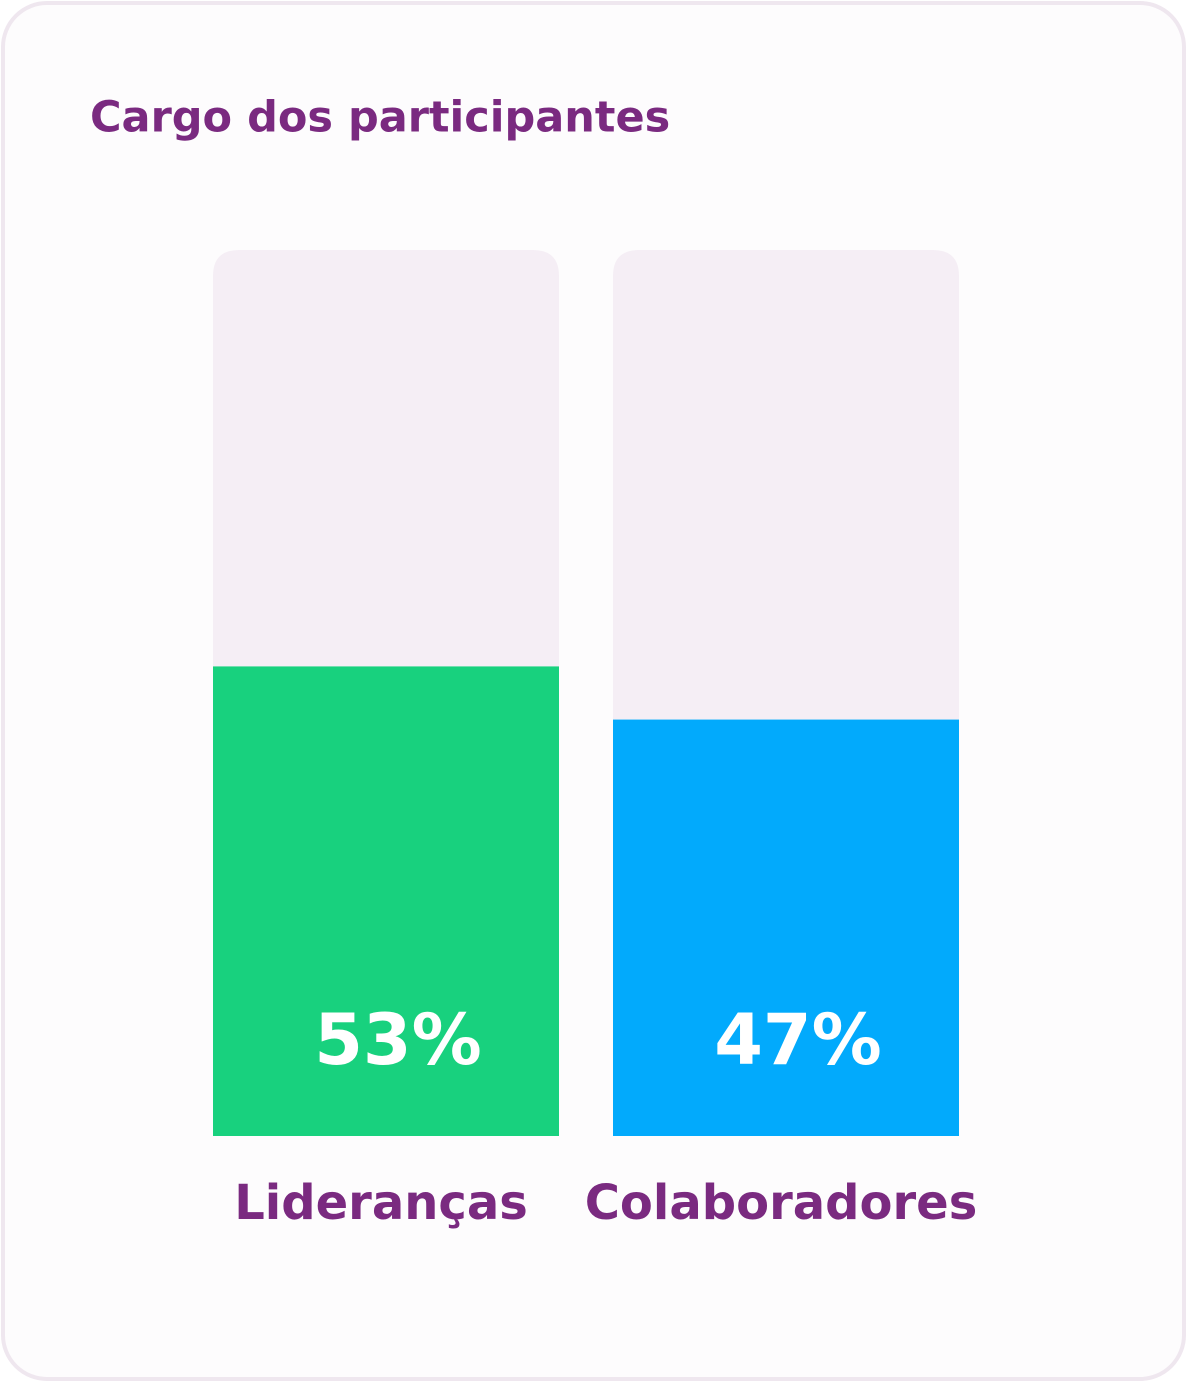 The width and height of the screenshot is (1188, 1387). What do you see at coordinates (781, 1203) in the screenshot?
I see `x-tick-label: Colaboradores` at bounding box center [781, 1203].